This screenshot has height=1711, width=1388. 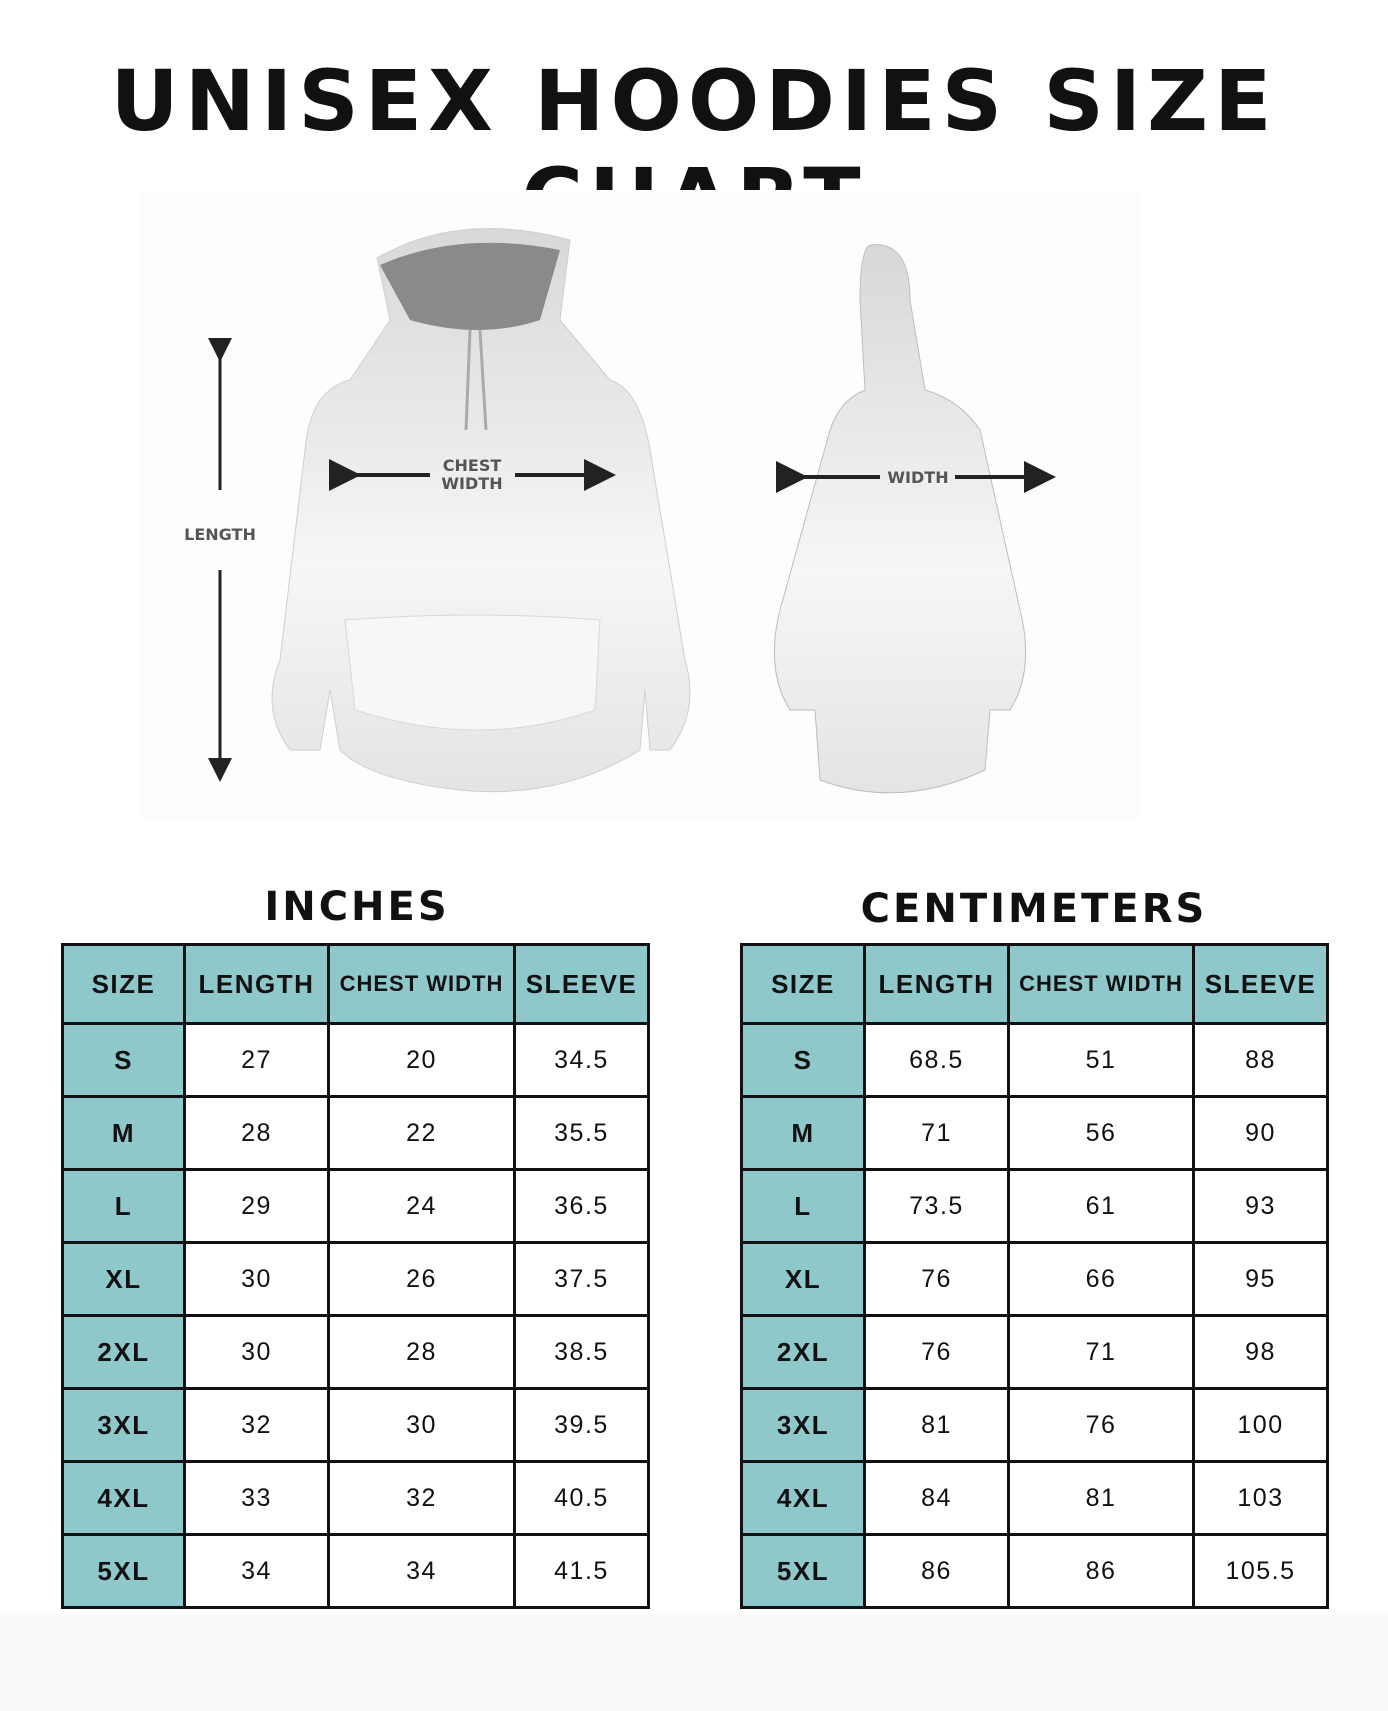 I want to click on table-row: L 73.5 61 93, so click(x=1034, y=1206).